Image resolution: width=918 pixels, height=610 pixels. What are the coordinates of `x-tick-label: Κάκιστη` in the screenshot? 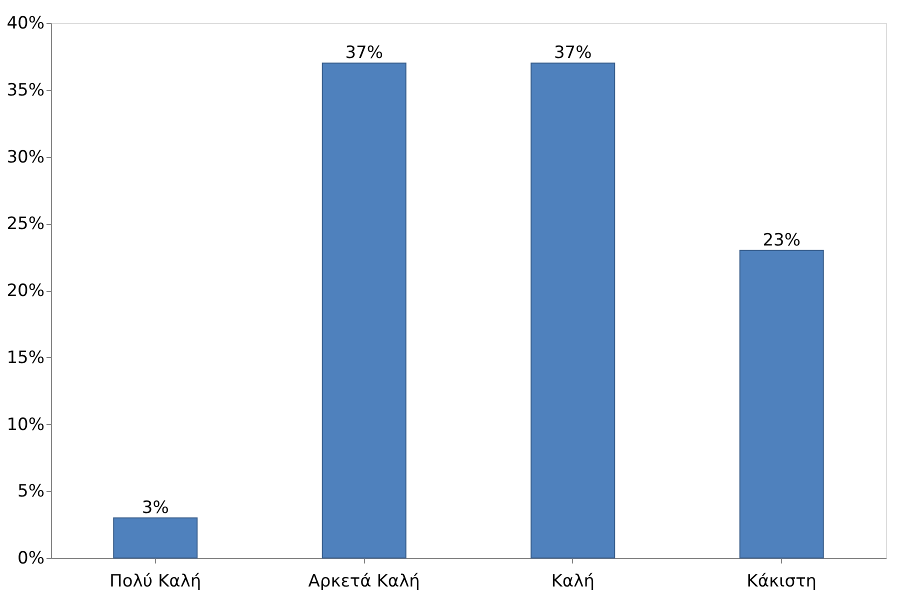 It's located at (781, 582).